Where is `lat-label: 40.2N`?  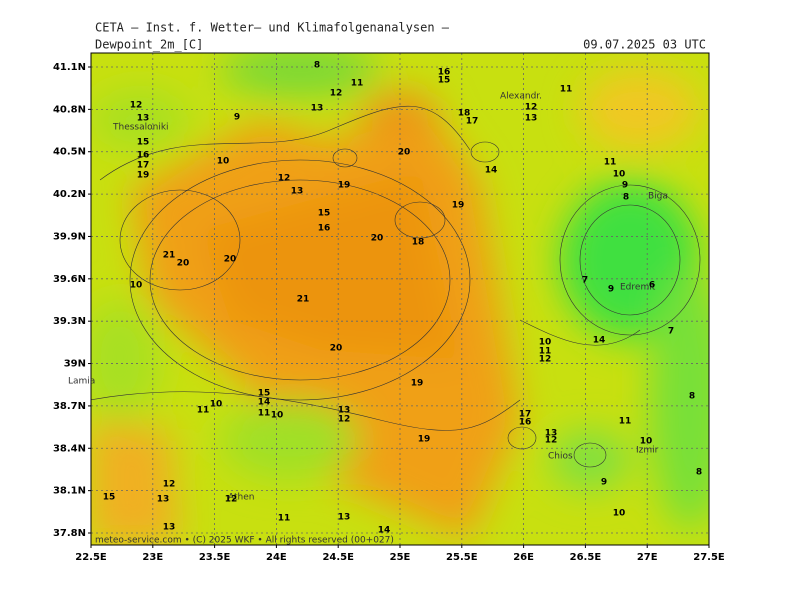
lat-label: 40.2N is located at coordinates (69, 194).